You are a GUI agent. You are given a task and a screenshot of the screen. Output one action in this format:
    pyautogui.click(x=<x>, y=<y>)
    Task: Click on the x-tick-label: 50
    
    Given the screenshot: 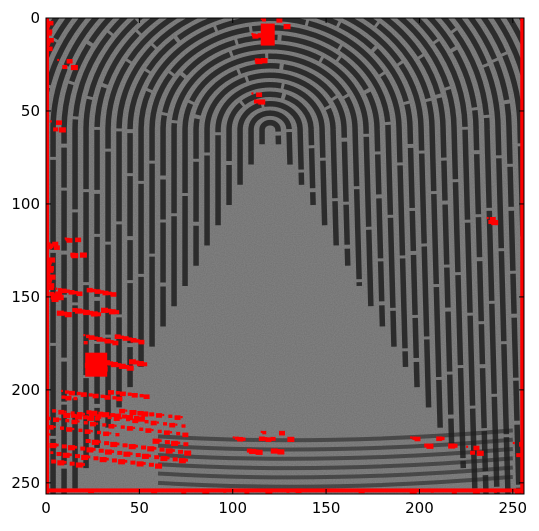 What is the action you would take?
    pyautogui.click(x=139, y=508)
    